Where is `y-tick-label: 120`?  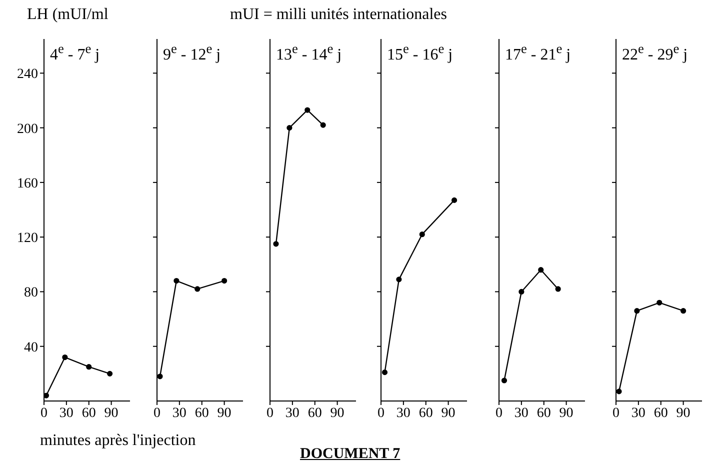 y-tick-label: 120 is located at coordinates (27, 238).